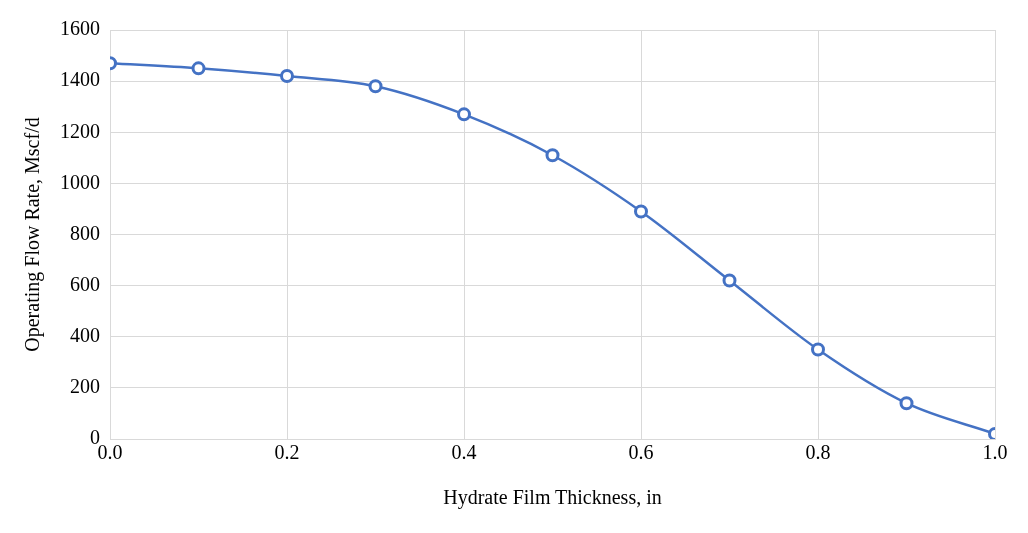 The width and height of the screenshot is (1028, 533). What do you see at coordinates (995, 452) in the screenshot?
I see `x-tick-label: 1.0` at bounding box center [995, 452].